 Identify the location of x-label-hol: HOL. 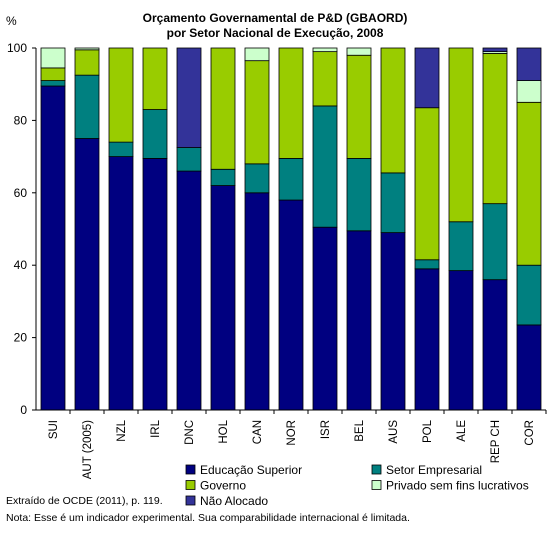
(224, 431).